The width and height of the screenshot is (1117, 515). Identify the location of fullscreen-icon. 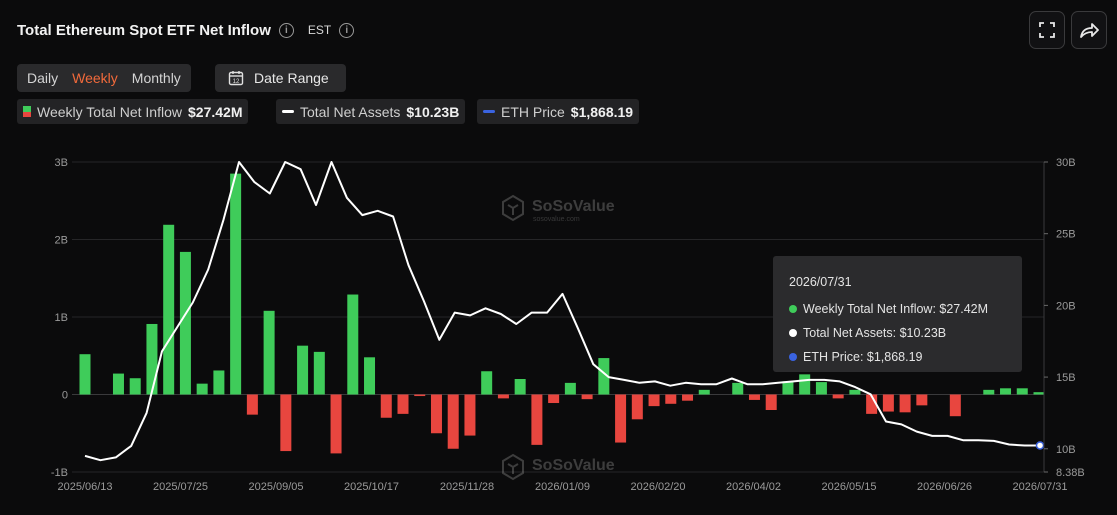
(1047, 30).